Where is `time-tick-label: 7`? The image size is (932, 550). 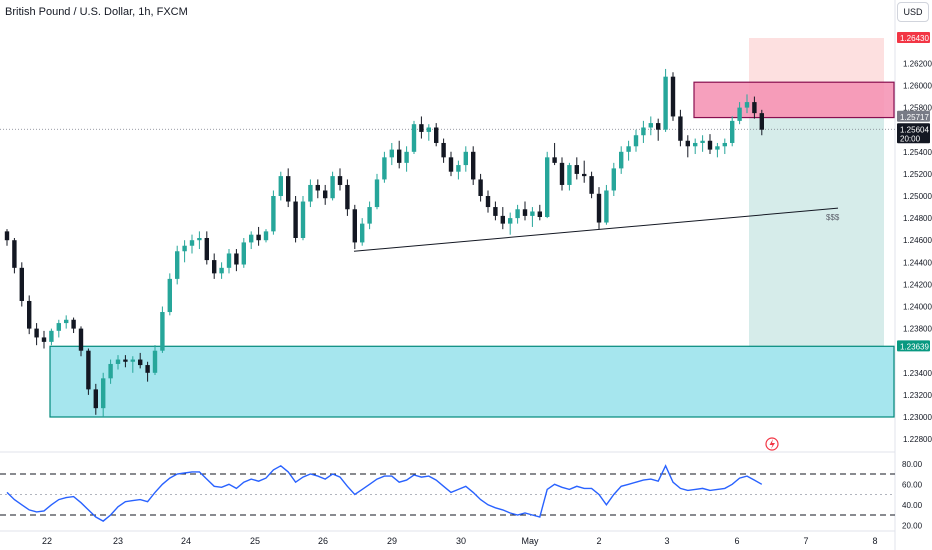
time-tick-label: 7 is located at coordinates (805, 541).